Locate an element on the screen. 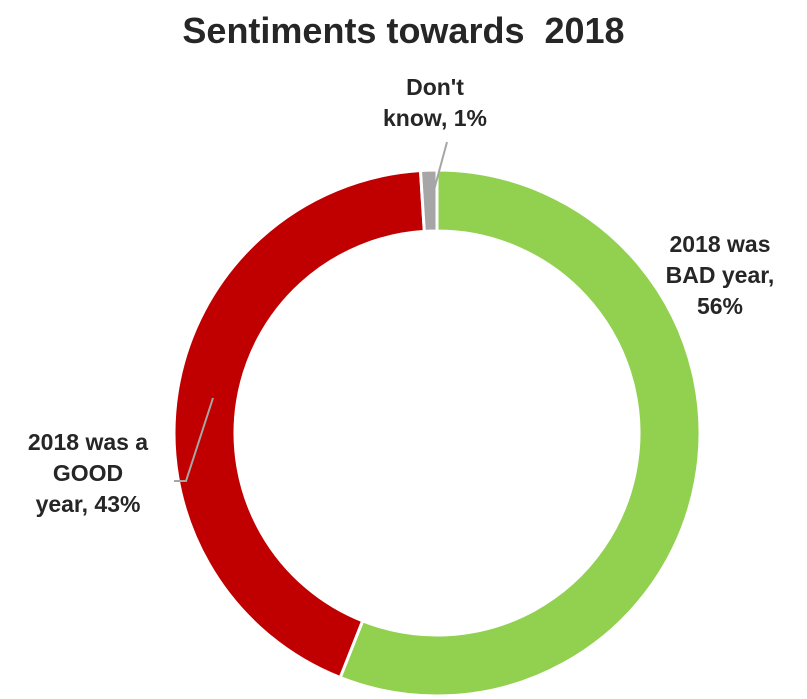 The image size is (807, 699). slice-label-line: Don't is located at coordinates (435, 87).